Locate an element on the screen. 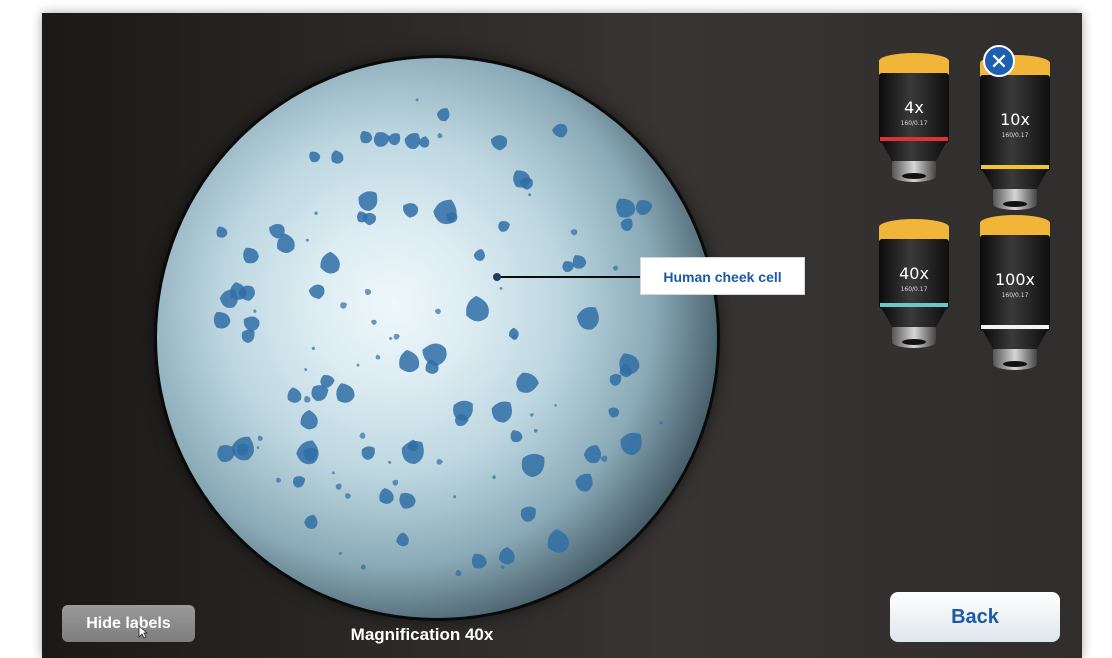 This screenshot has height=658, width=1112. label-pointer-line is located at coordinates (569, 277).